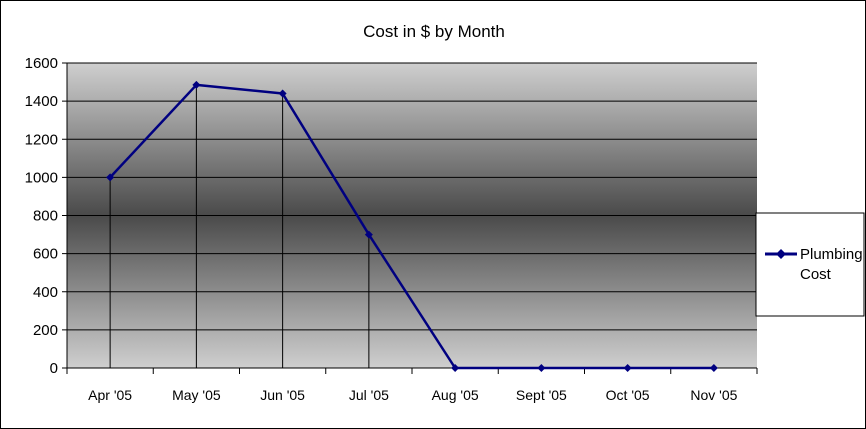 This screenshot has height=429, width=866. What do you see at coordinates (369, 395) in the screenshot?
I see `x-tick-label: Jul '05` at bounding box center [369, 395].